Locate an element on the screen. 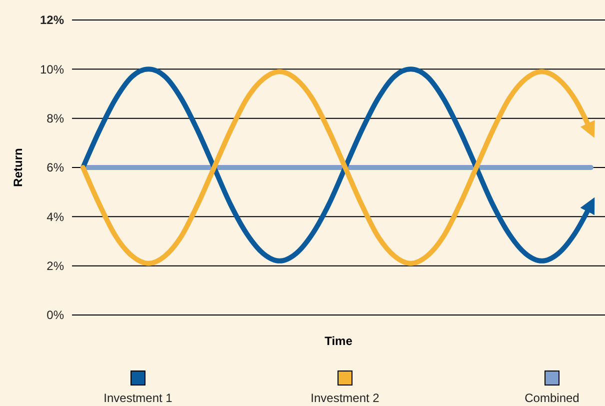 This screenshot has height=406, width=605. legend-label: Investment 1 is located at coordinates (138, 398).